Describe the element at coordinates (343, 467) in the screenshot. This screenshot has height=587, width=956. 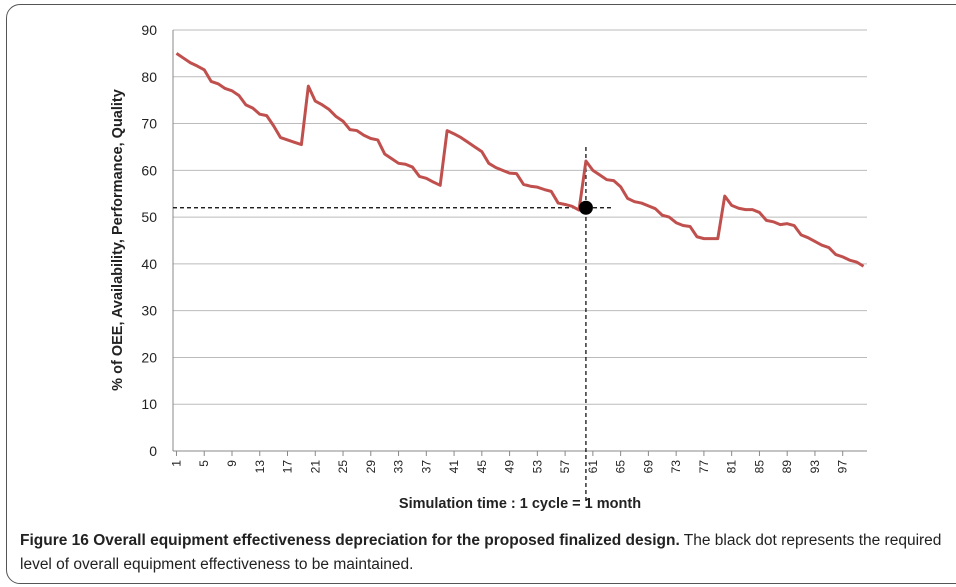
I see `x-tick-label: 25` at that location.